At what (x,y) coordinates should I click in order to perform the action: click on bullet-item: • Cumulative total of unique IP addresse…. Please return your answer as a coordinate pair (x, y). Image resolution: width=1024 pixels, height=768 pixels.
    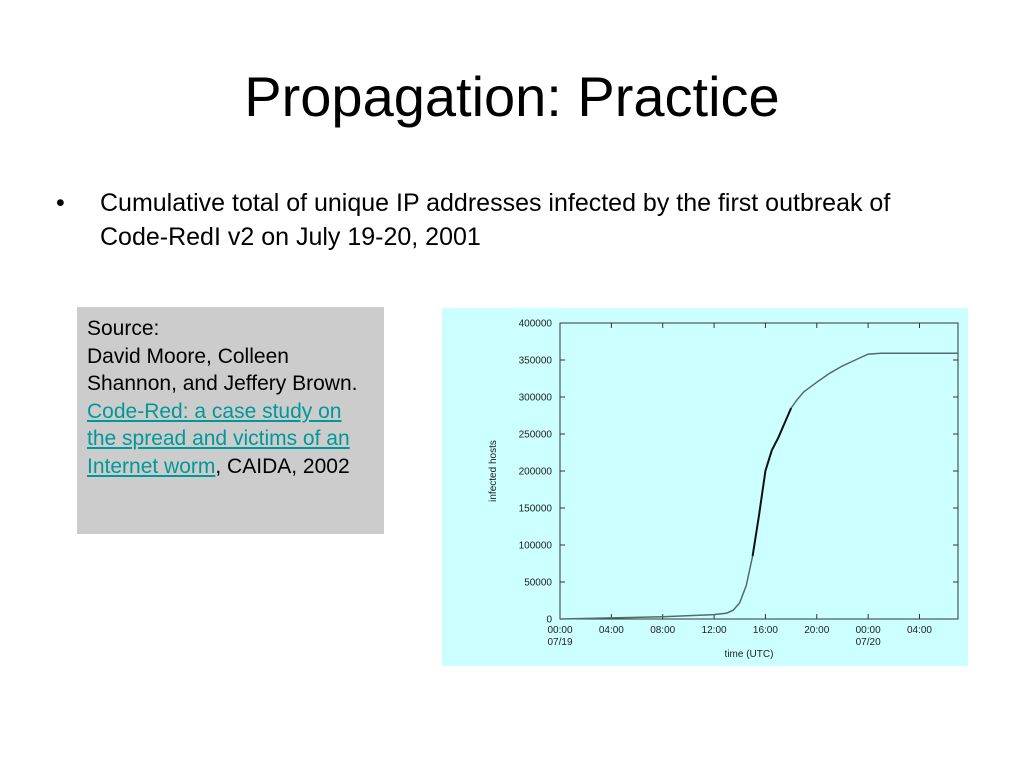
    Looking at the image, I should click on (476, 220).